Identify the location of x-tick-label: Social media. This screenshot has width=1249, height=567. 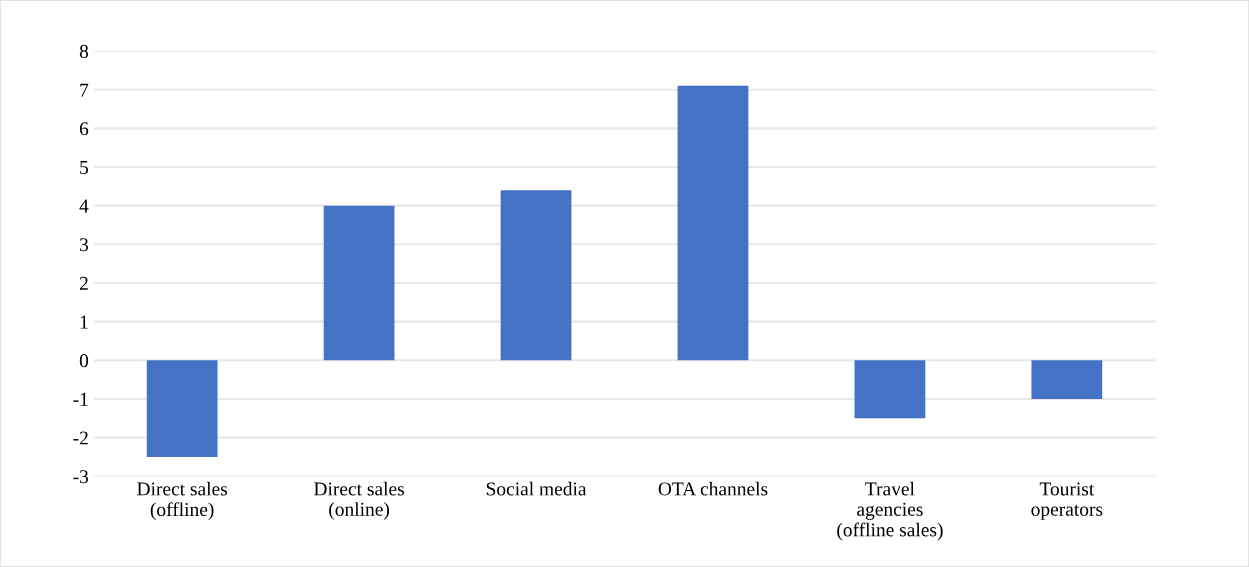
(536, 488).